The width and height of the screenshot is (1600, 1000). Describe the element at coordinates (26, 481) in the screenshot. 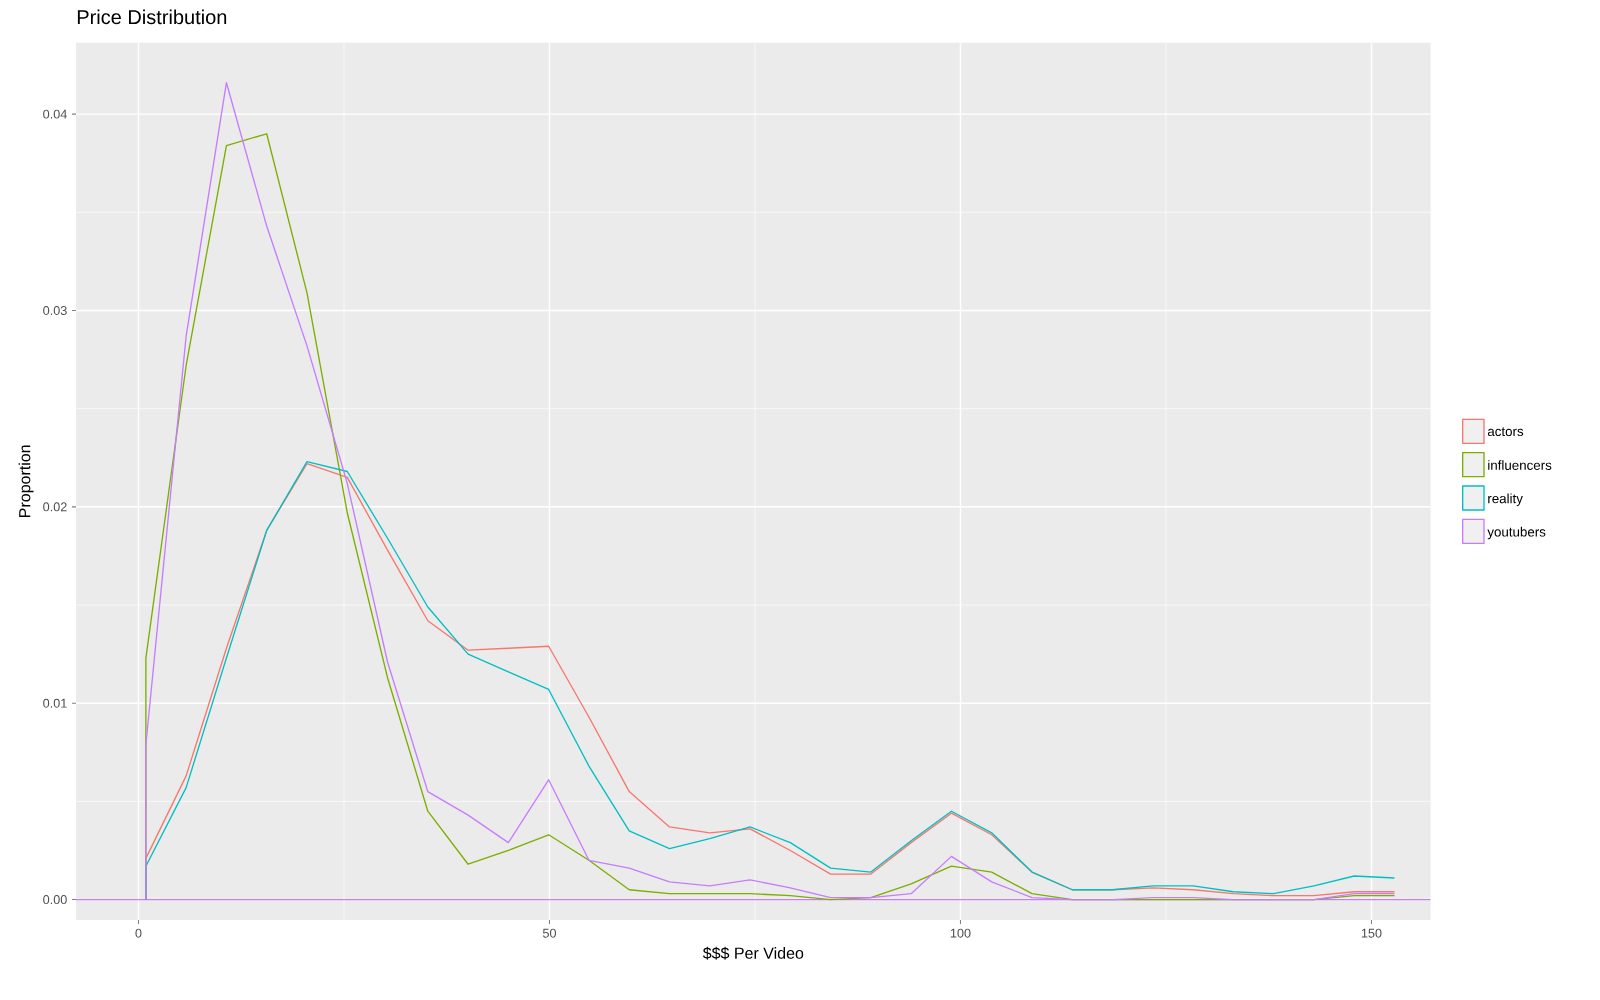

I see `y-axis-title: Proportion` at that location.